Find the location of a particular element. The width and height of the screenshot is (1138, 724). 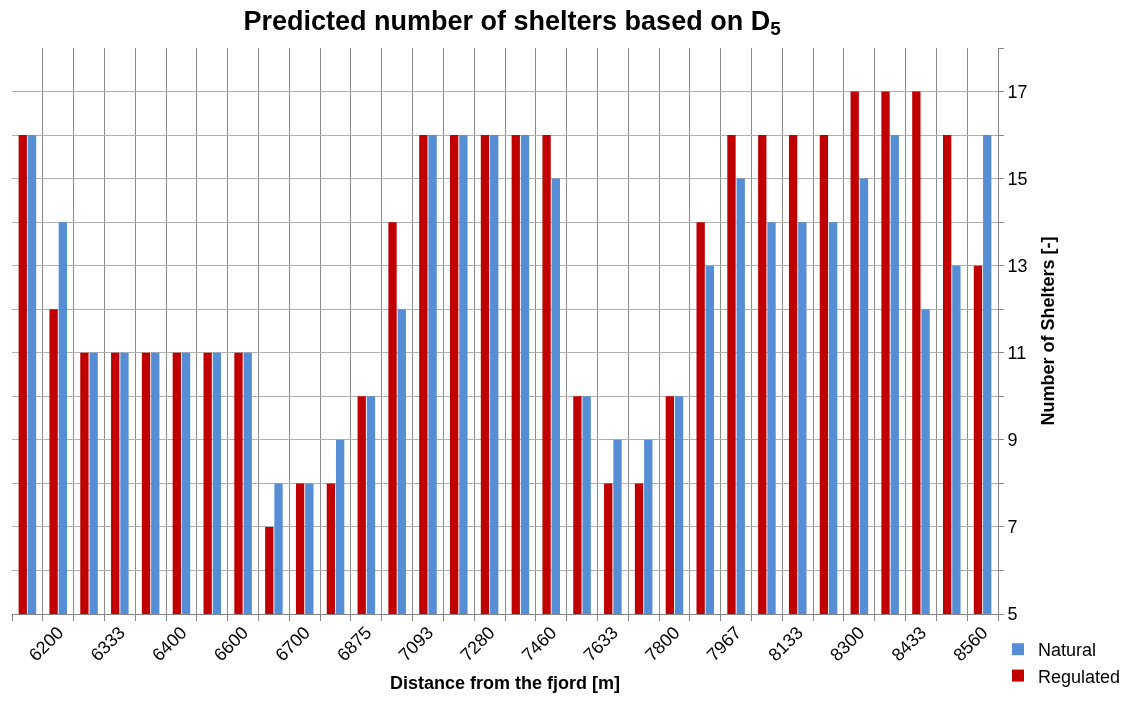

y-tick-label: 11 is located at coordinates (1017, 353).